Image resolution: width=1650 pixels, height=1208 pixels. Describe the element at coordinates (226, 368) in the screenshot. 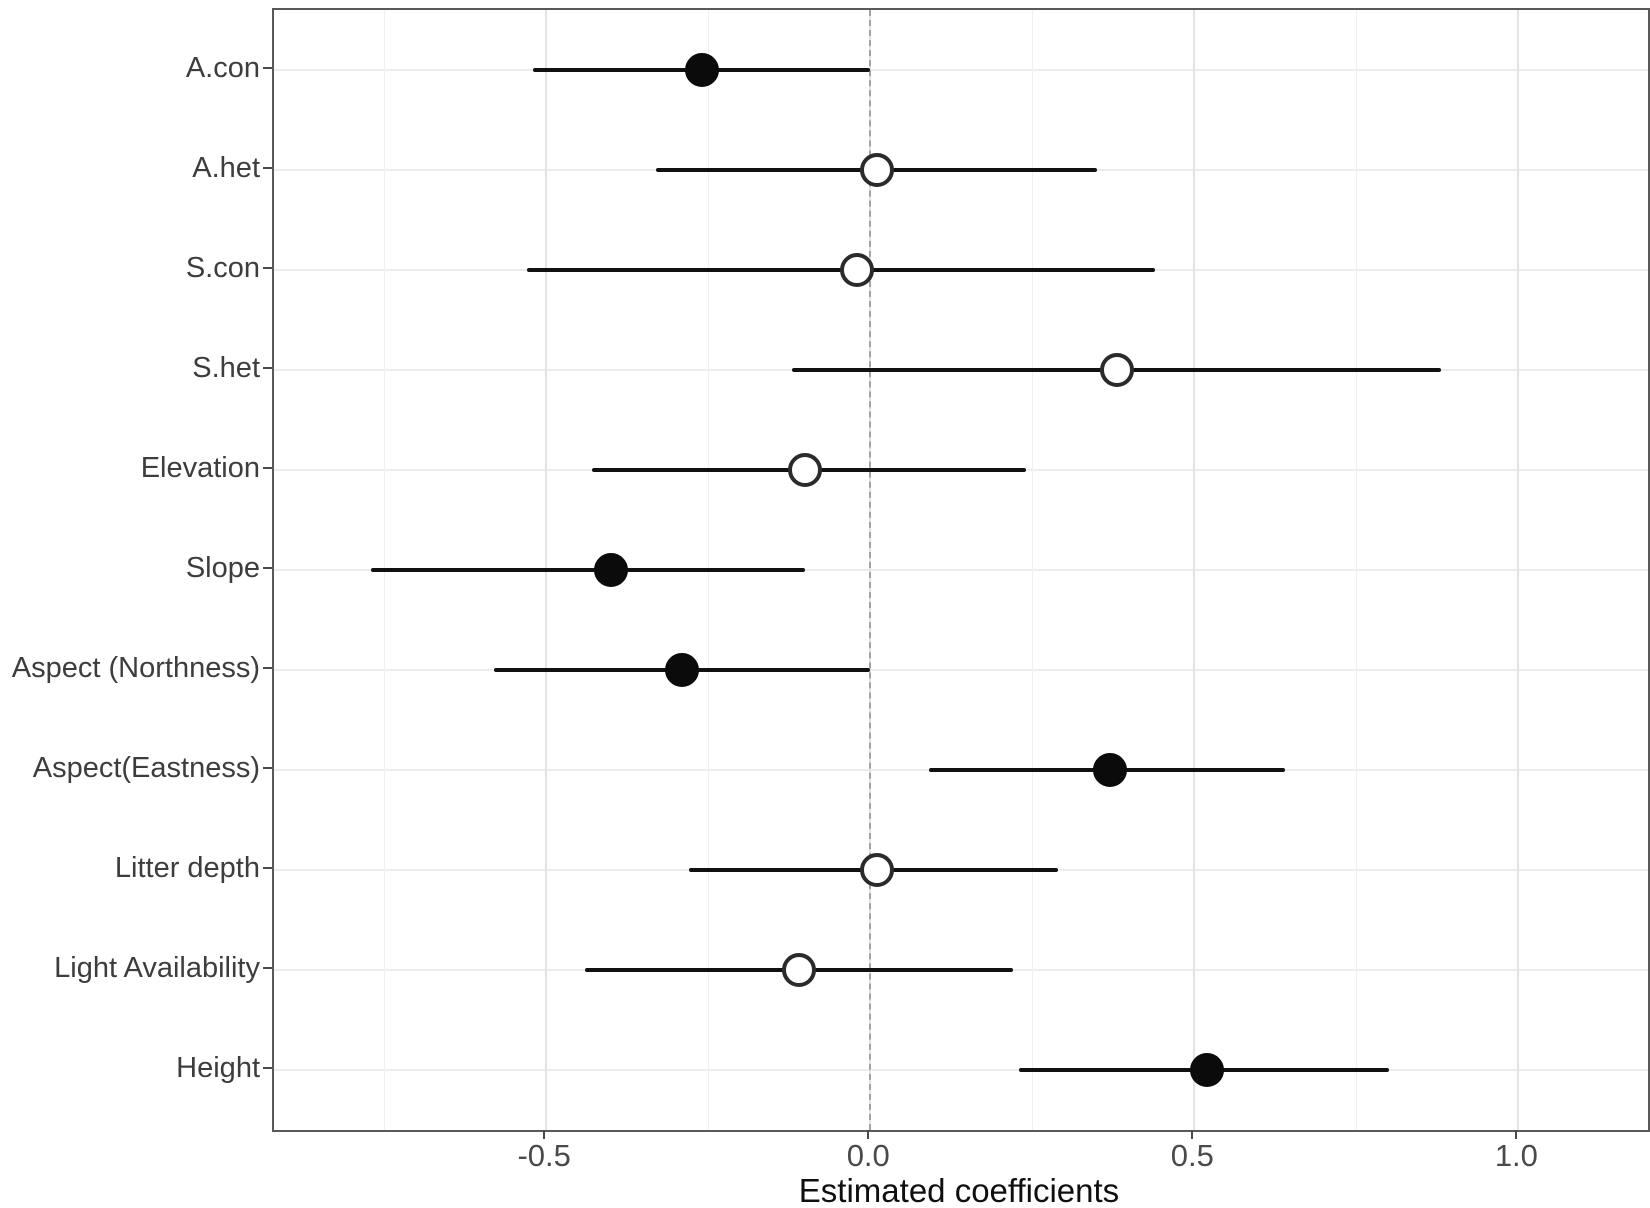

I see `y-axis-label: S.het` at that location.